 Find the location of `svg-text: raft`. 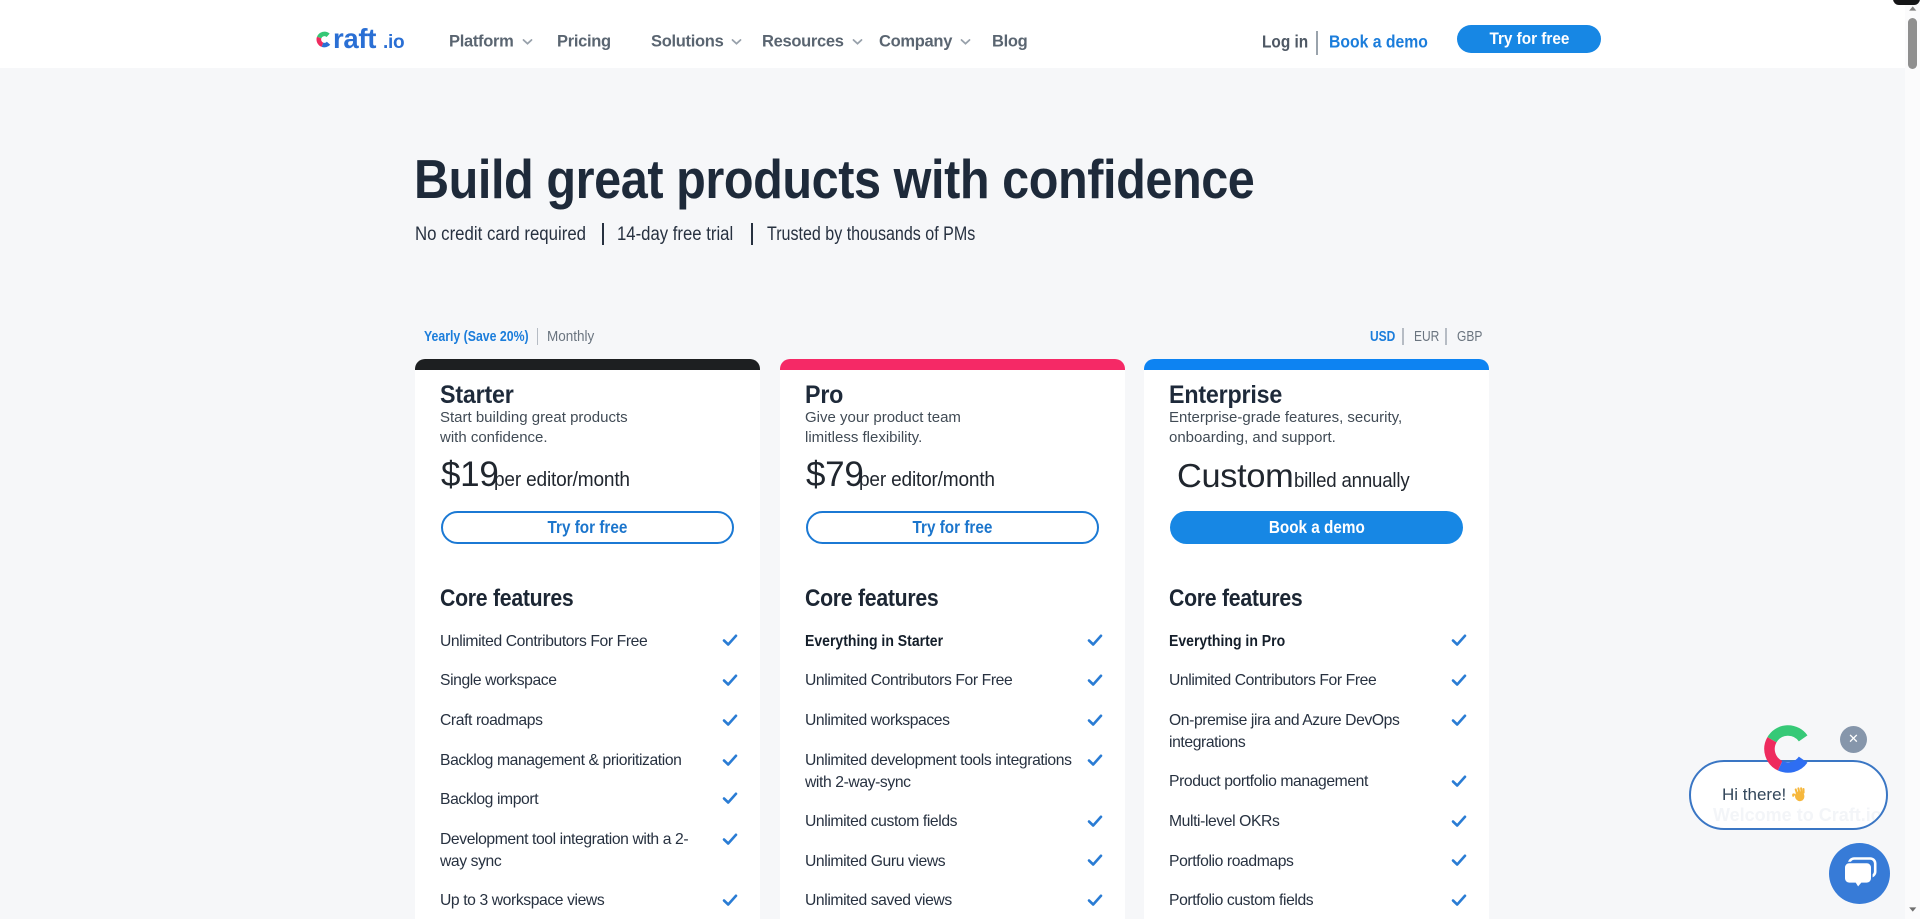

svg-text: raft is located at coordinates (354, 37).